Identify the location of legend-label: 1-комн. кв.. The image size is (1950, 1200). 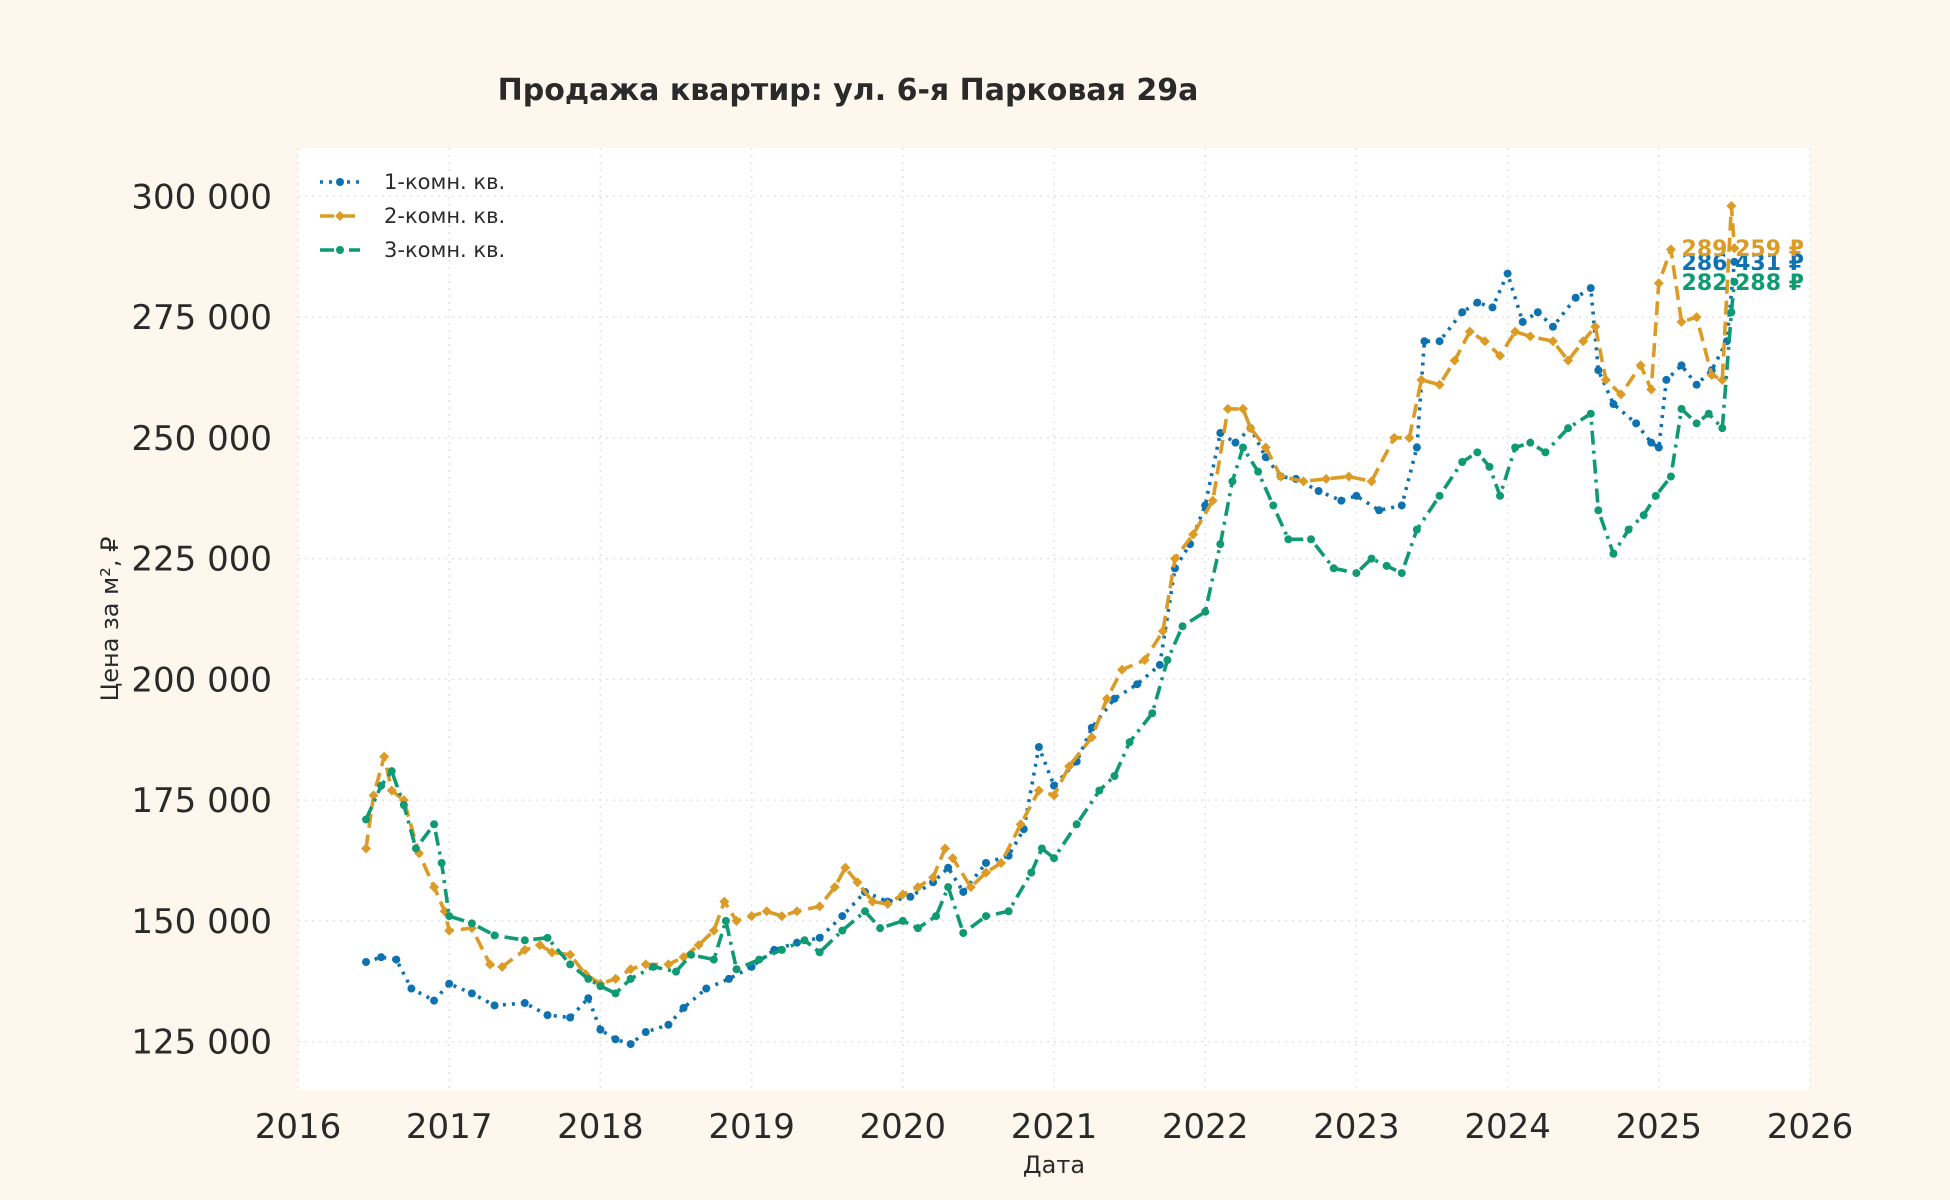
(444, 182).